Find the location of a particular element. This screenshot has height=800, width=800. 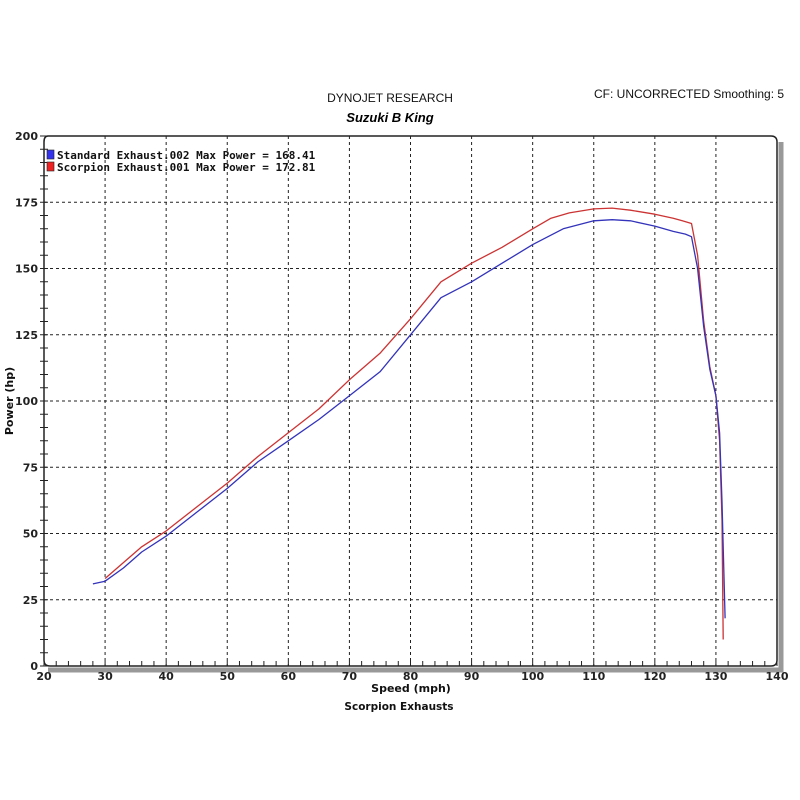

chart-title: DYNOJET RESEARCH is located at coordinates (390, 98).